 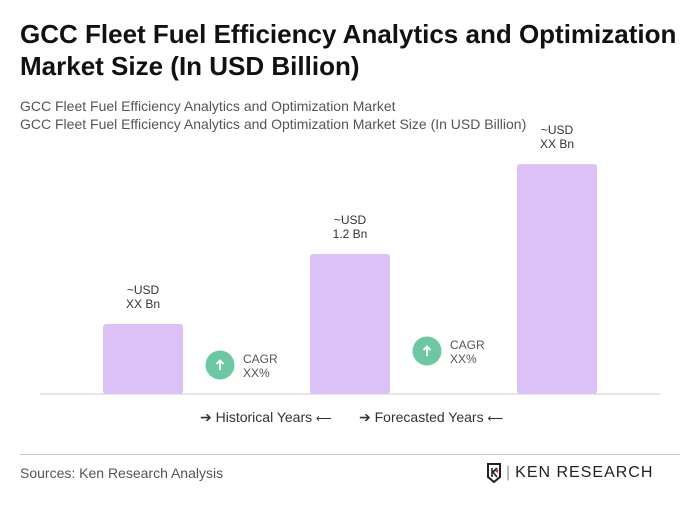 What do you see at coordinates (429, 417) in the screenshot?
I see `legend-forecasted-label: Forecasted Years` at bounding box center [429, 417].